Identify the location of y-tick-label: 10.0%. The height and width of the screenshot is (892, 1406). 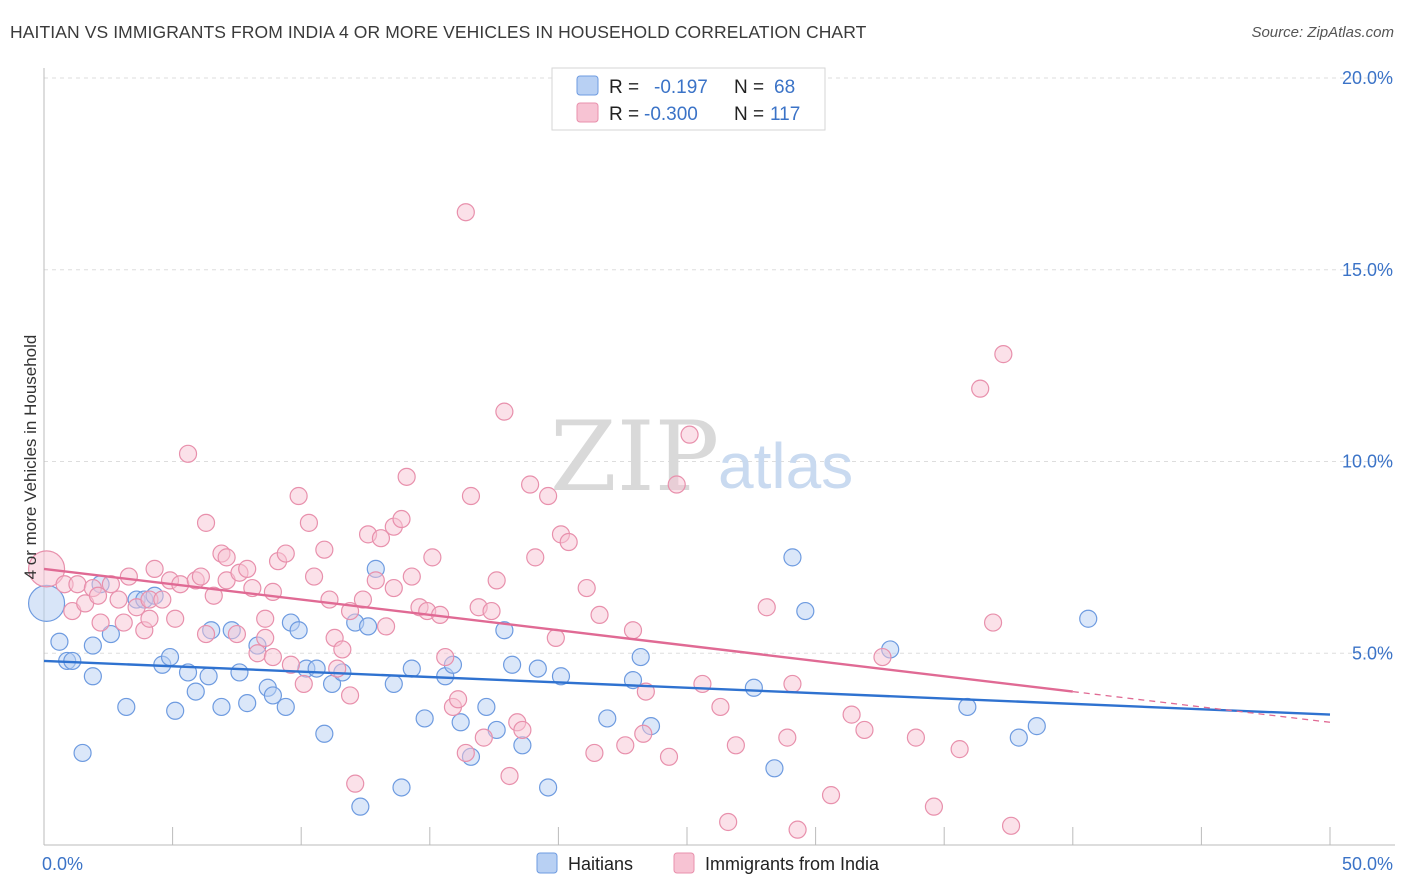
(1367, 462).